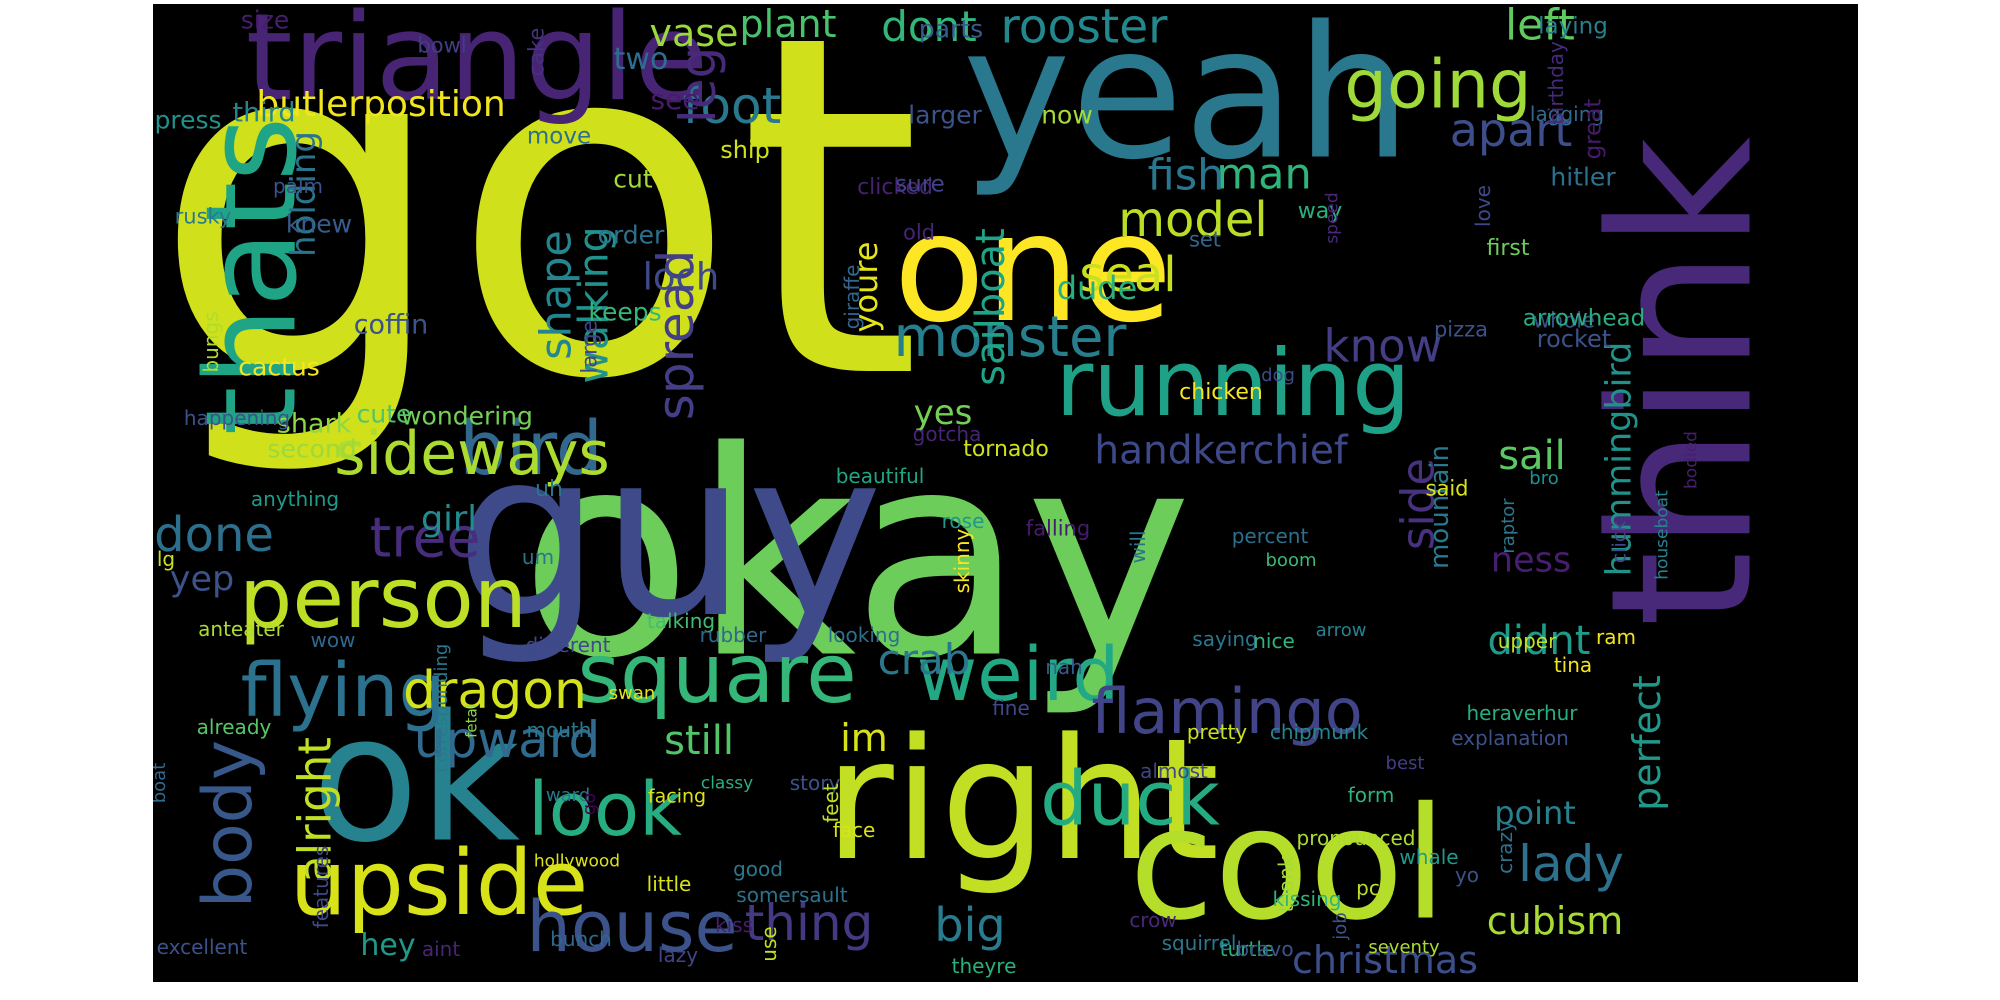 The width and height of the screenshot is (2000, 1000). Describe the element at coordinates (442, 45) in the screenshot. I see `word-bowl: bowl` at that location.